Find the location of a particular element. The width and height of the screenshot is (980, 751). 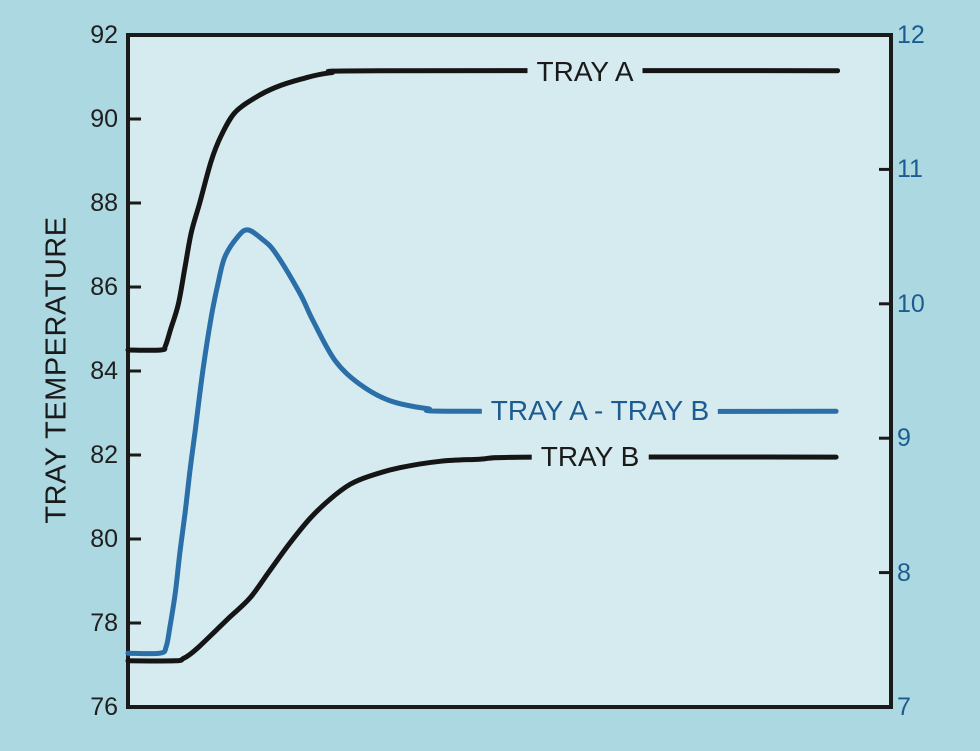

left-axis-tick-label: 76 is located at coordinates (104, 707).